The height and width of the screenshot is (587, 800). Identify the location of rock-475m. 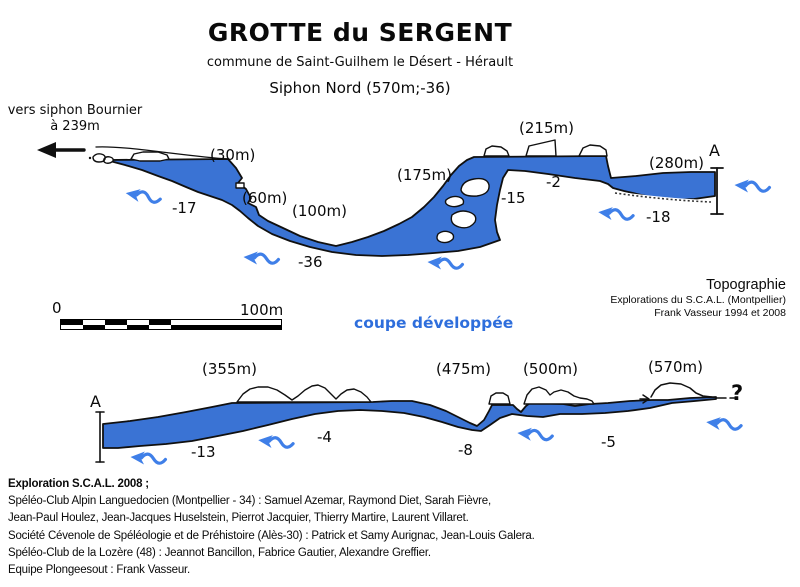
(499, 398).